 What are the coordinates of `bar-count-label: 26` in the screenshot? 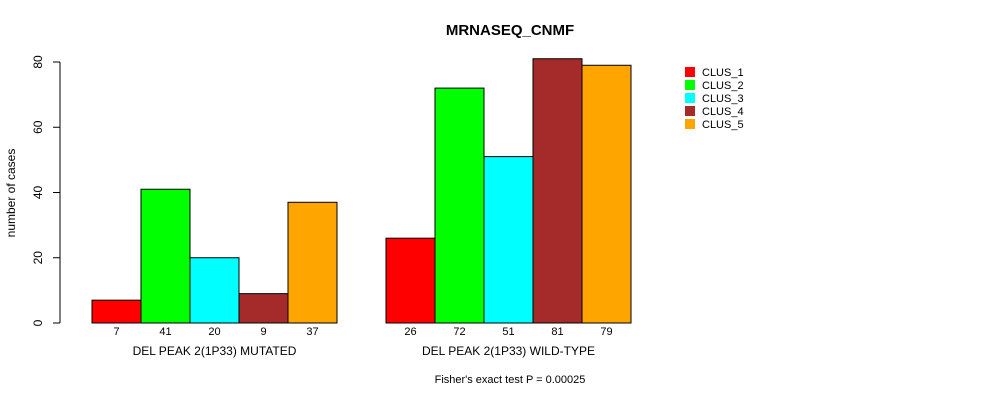 It's located at (410, 332).